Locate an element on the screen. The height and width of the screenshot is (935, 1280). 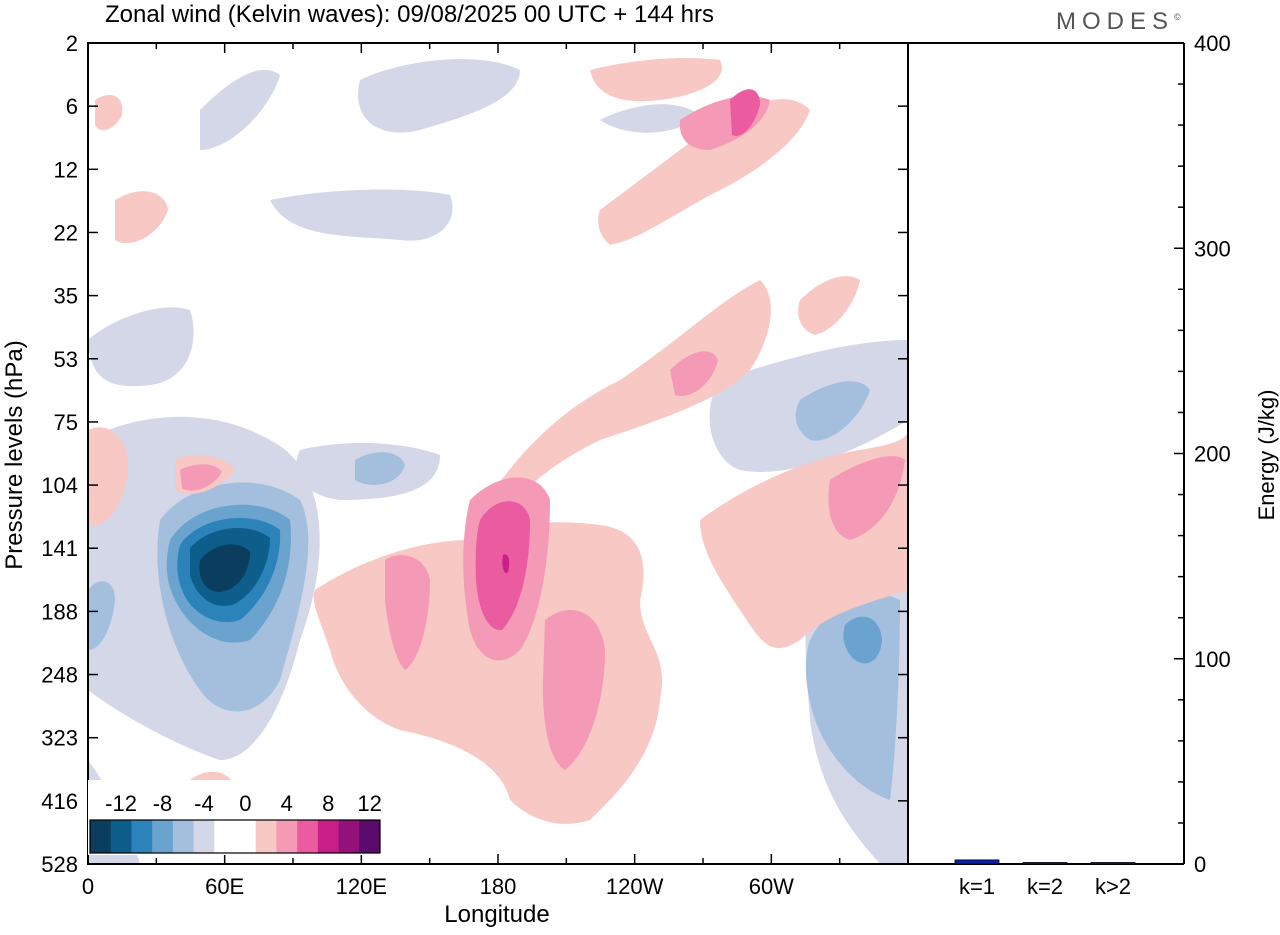
colorbar-label: 4 is located at coordinates (287, 803).